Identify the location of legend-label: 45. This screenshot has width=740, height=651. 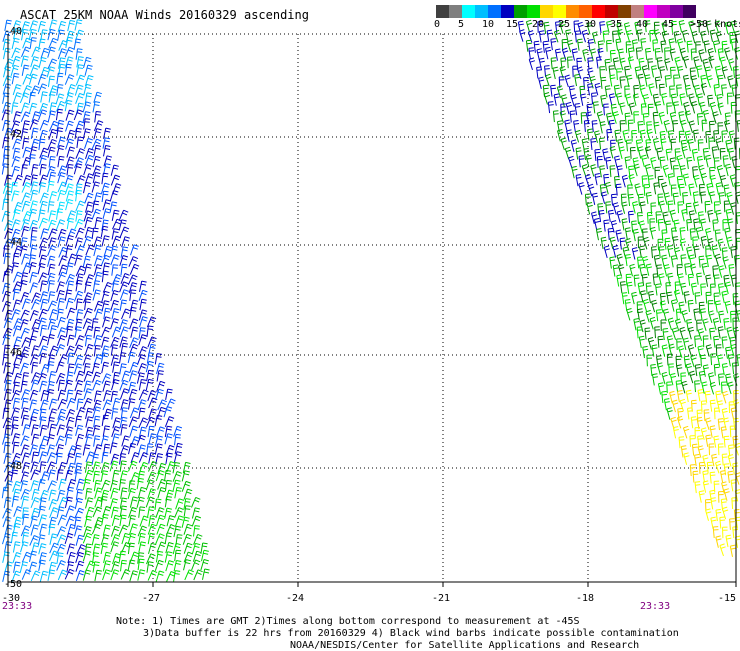
(668, 24).